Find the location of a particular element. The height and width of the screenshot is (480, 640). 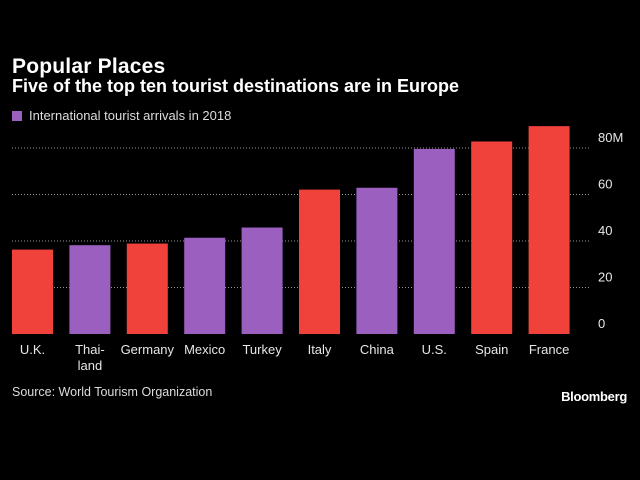

legend-swatch is located at coordinates (17, 115).